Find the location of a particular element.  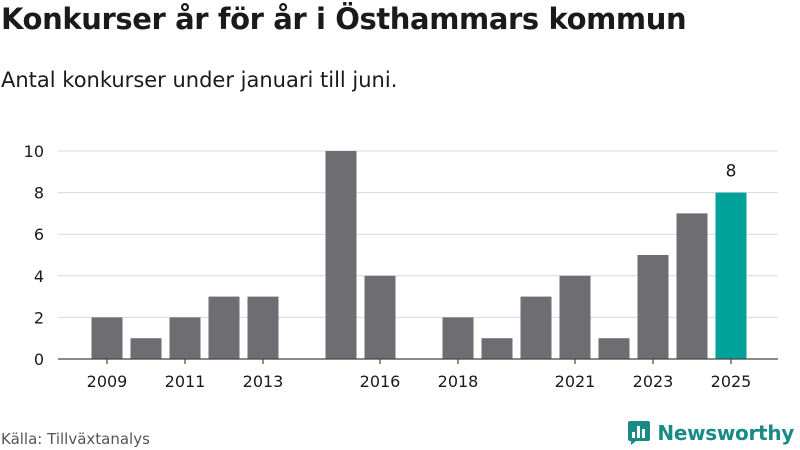

y-tick-label: 10 is located at coordinates (34, 151).